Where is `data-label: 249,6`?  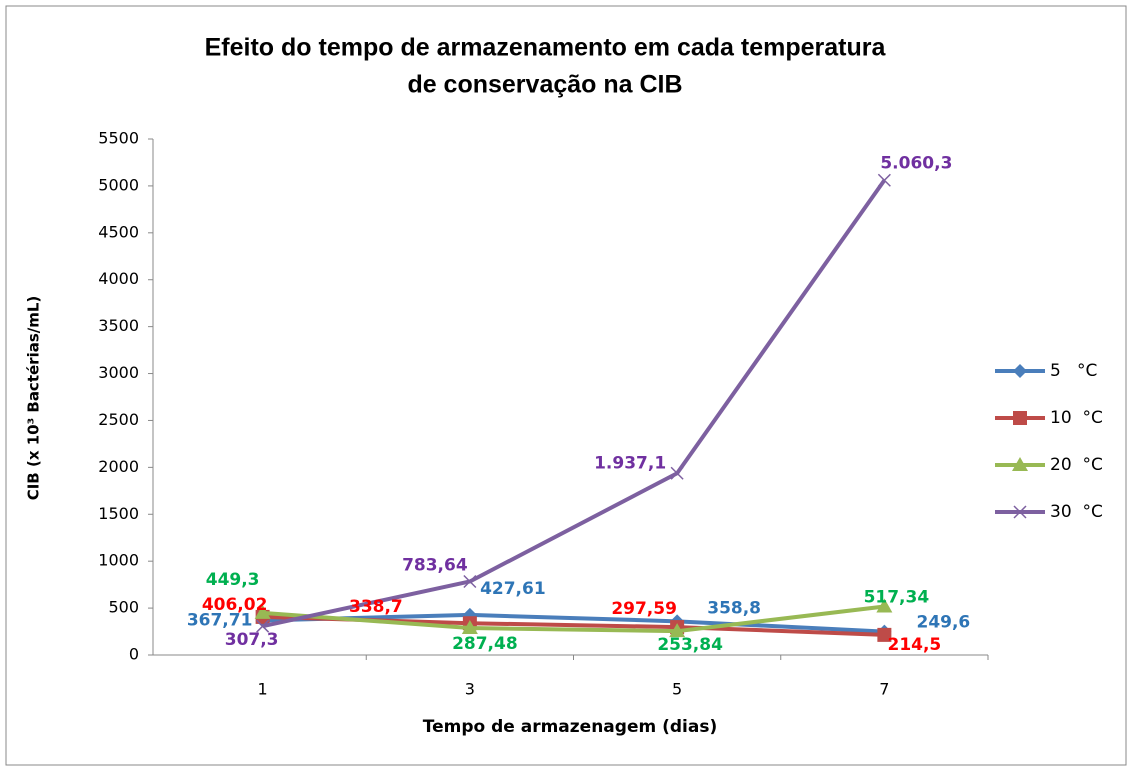 data-label: 249,6 is located at coordinates (943, 623).